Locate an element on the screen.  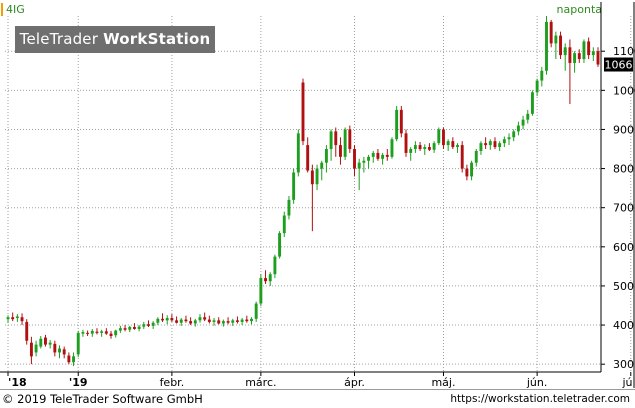
x-tick-label: '18 is located at coordinates (17, 382).